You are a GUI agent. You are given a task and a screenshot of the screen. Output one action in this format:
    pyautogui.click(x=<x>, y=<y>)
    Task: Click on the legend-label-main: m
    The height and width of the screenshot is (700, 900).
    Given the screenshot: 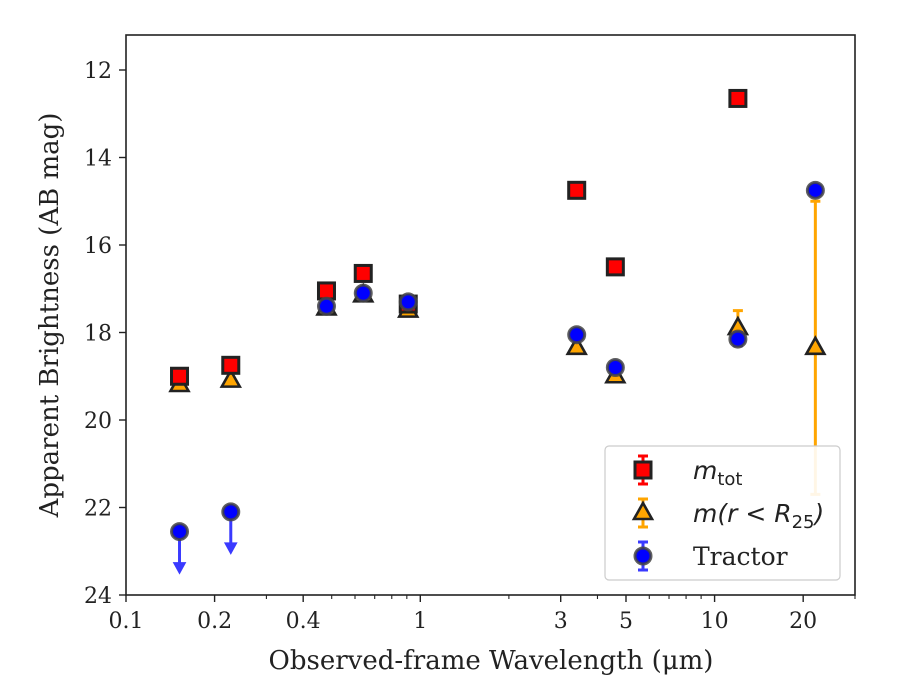 What is the action you would take?
    pyautogui.click(x=705, y=470)
    